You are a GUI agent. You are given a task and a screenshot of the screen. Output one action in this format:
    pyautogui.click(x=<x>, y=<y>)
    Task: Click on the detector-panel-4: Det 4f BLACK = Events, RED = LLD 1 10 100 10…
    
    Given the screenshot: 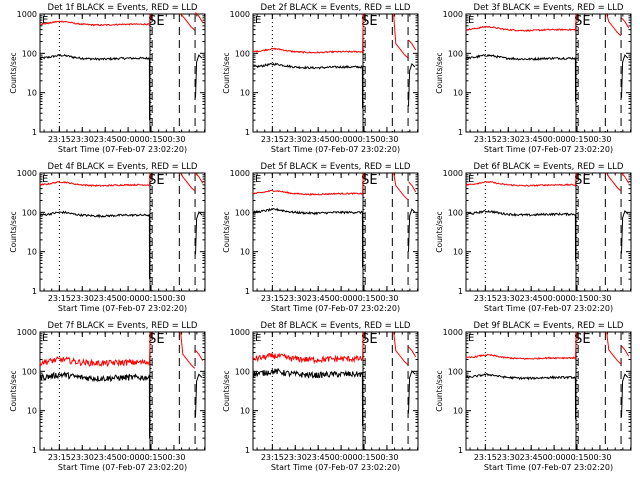 What is the action you would take?
    pyautogui.click(x=107, y=237)
    